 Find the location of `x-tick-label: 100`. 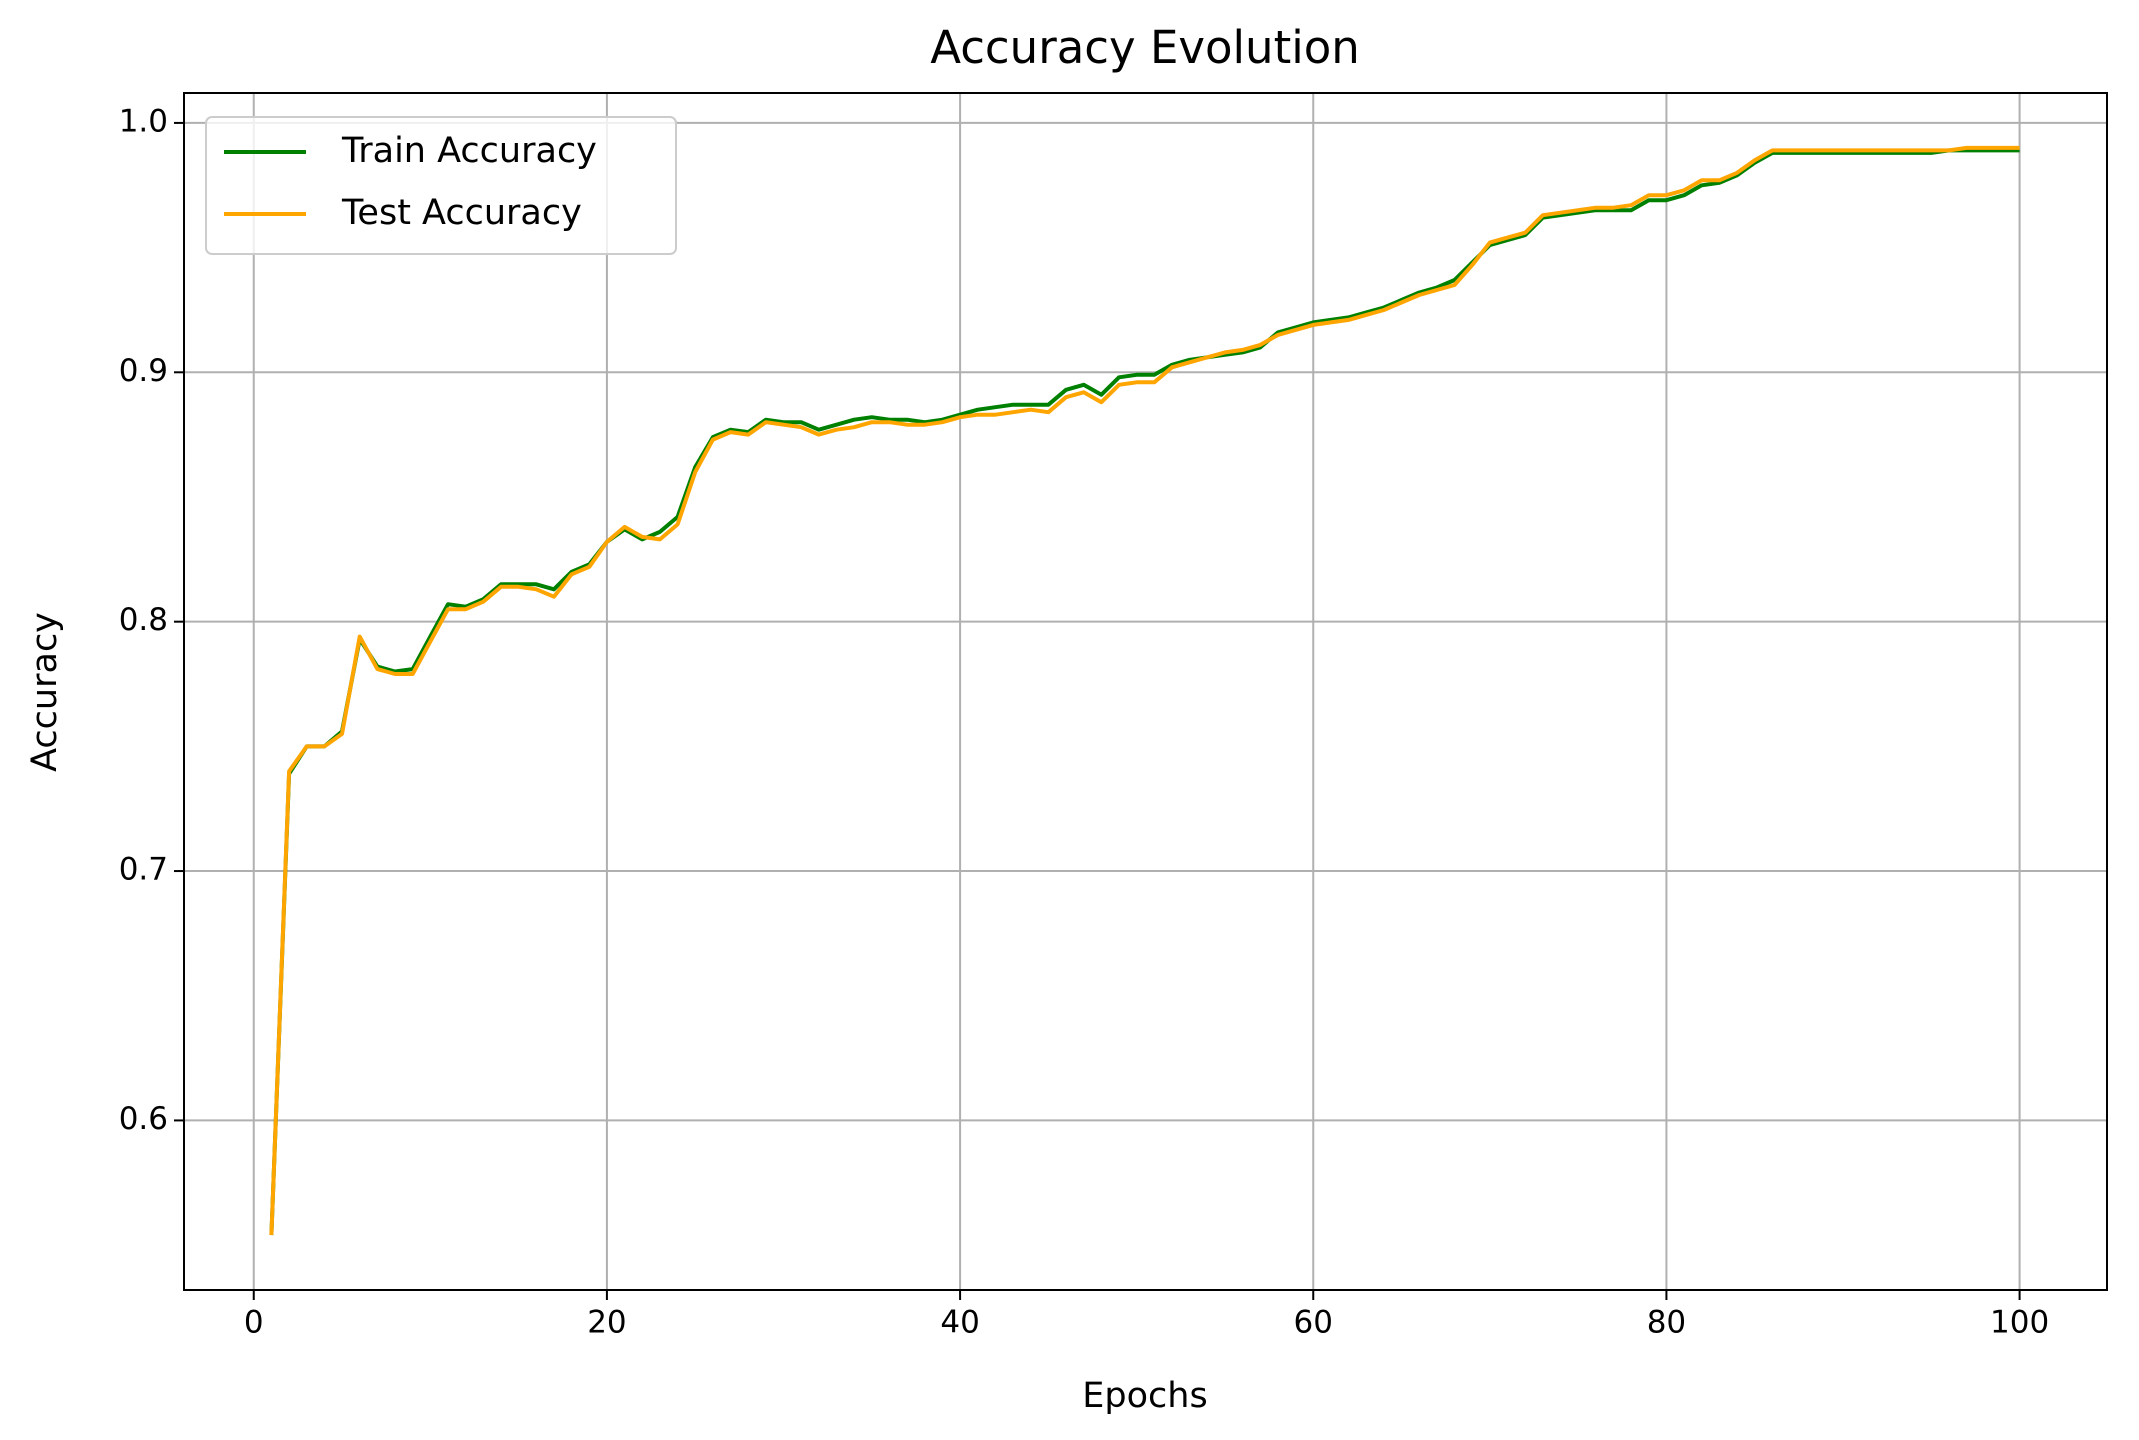

x-tick-label: 100 is located at coordinates (2019, 1323).